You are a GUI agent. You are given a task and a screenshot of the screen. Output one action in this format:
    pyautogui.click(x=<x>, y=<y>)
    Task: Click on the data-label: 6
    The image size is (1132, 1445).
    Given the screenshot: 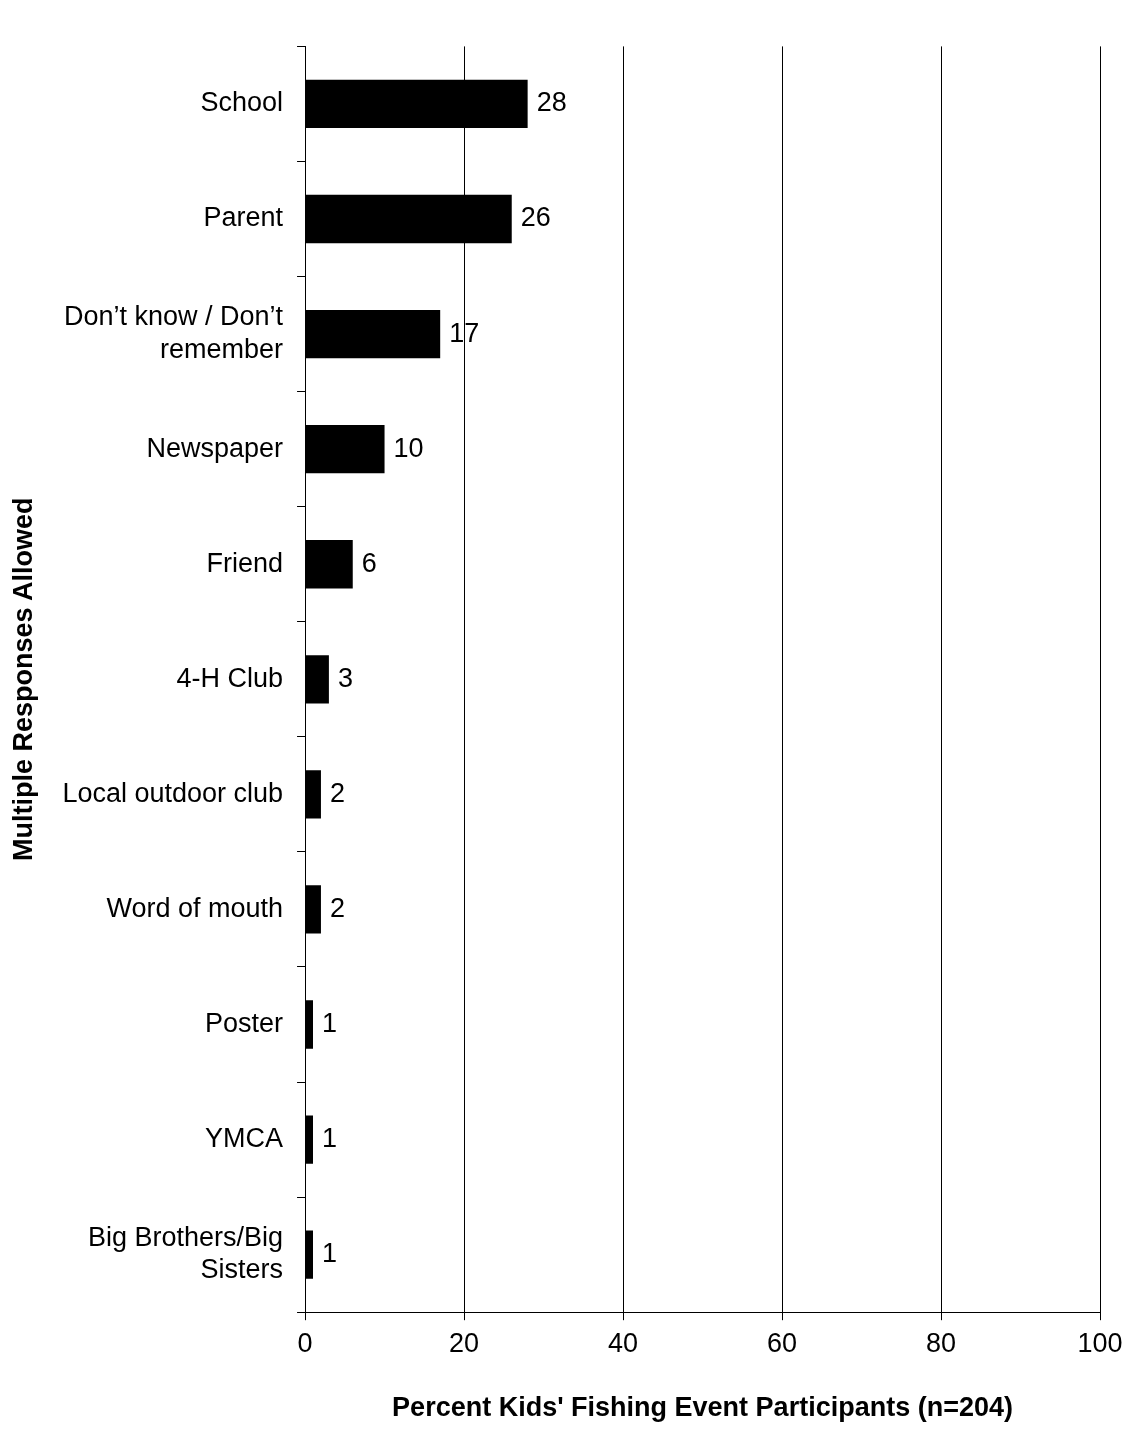 What is the action you would take?
    pyautogui.click(x=369, y=562)
    